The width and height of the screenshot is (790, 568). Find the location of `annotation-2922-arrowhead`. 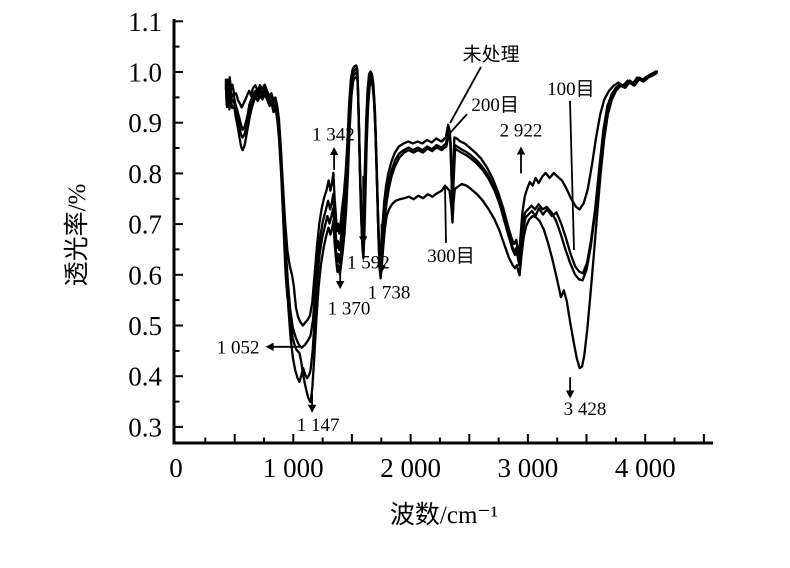

annotation-2922-arrowhead is located at coordinates (521, 150).